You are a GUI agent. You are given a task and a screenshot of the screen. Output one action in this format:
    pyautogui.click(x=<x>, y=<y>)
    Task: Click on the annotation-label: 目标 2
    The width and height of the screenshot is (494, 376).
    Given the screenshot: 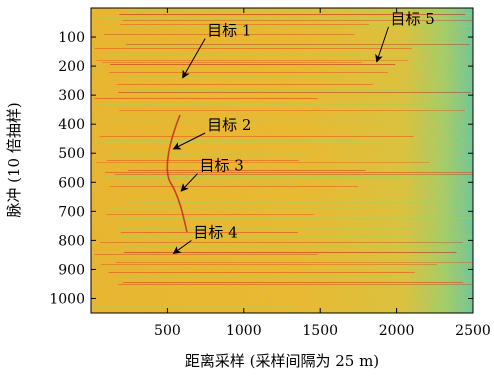 What is the action you would take?
    pyautogui.click(x=229, y=125)
    